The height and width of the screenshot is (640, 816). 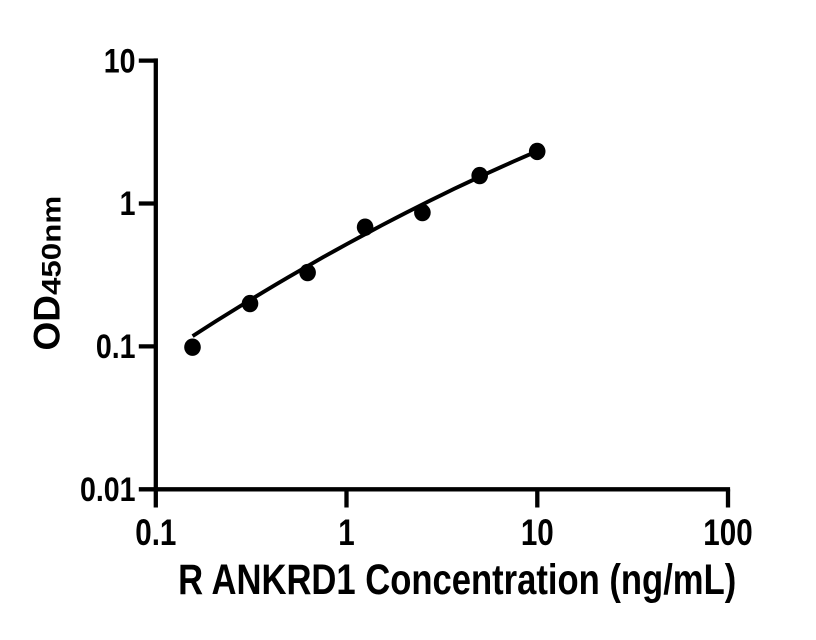 What do you see at coordinates (108, 490) in the screenshot?
I see `svg-text: 0.01` at bounding box center [108, 490].